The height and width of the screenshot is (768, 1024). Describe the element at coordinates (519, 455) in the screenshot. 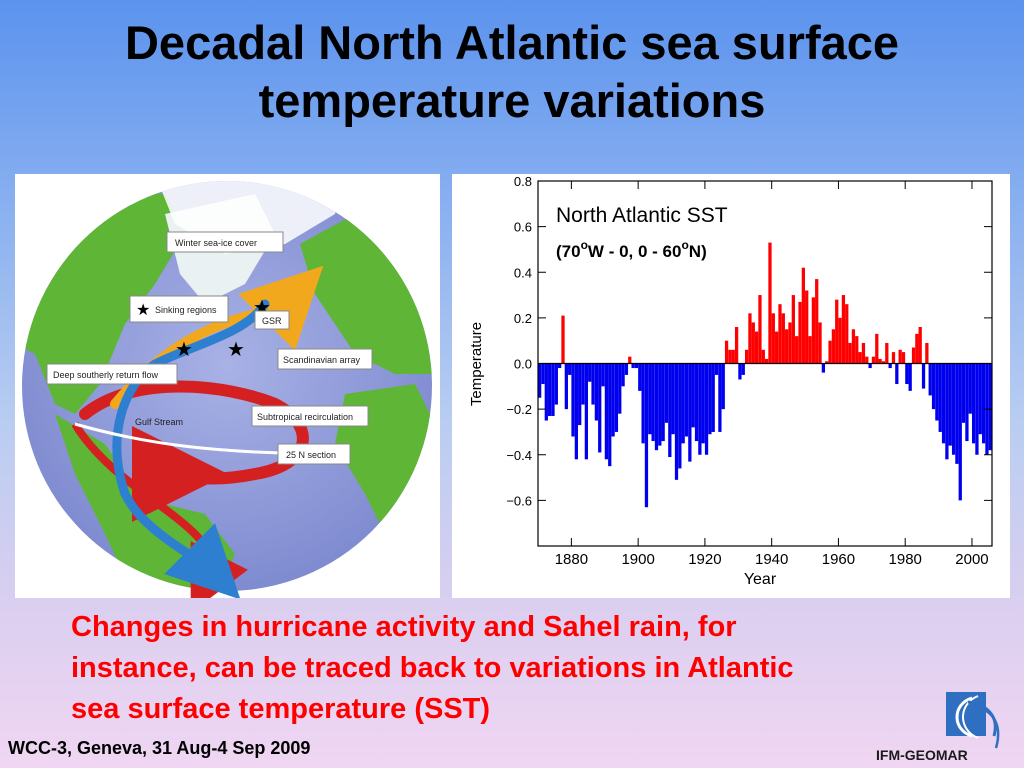

I see `y-tick-label: −0.4` at that location.